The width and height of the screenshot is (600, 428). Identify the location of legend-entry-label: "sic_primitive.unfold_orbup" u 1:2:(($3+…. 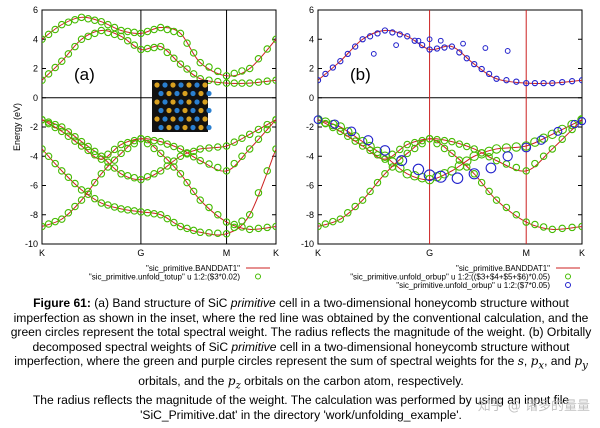
(450, 277).